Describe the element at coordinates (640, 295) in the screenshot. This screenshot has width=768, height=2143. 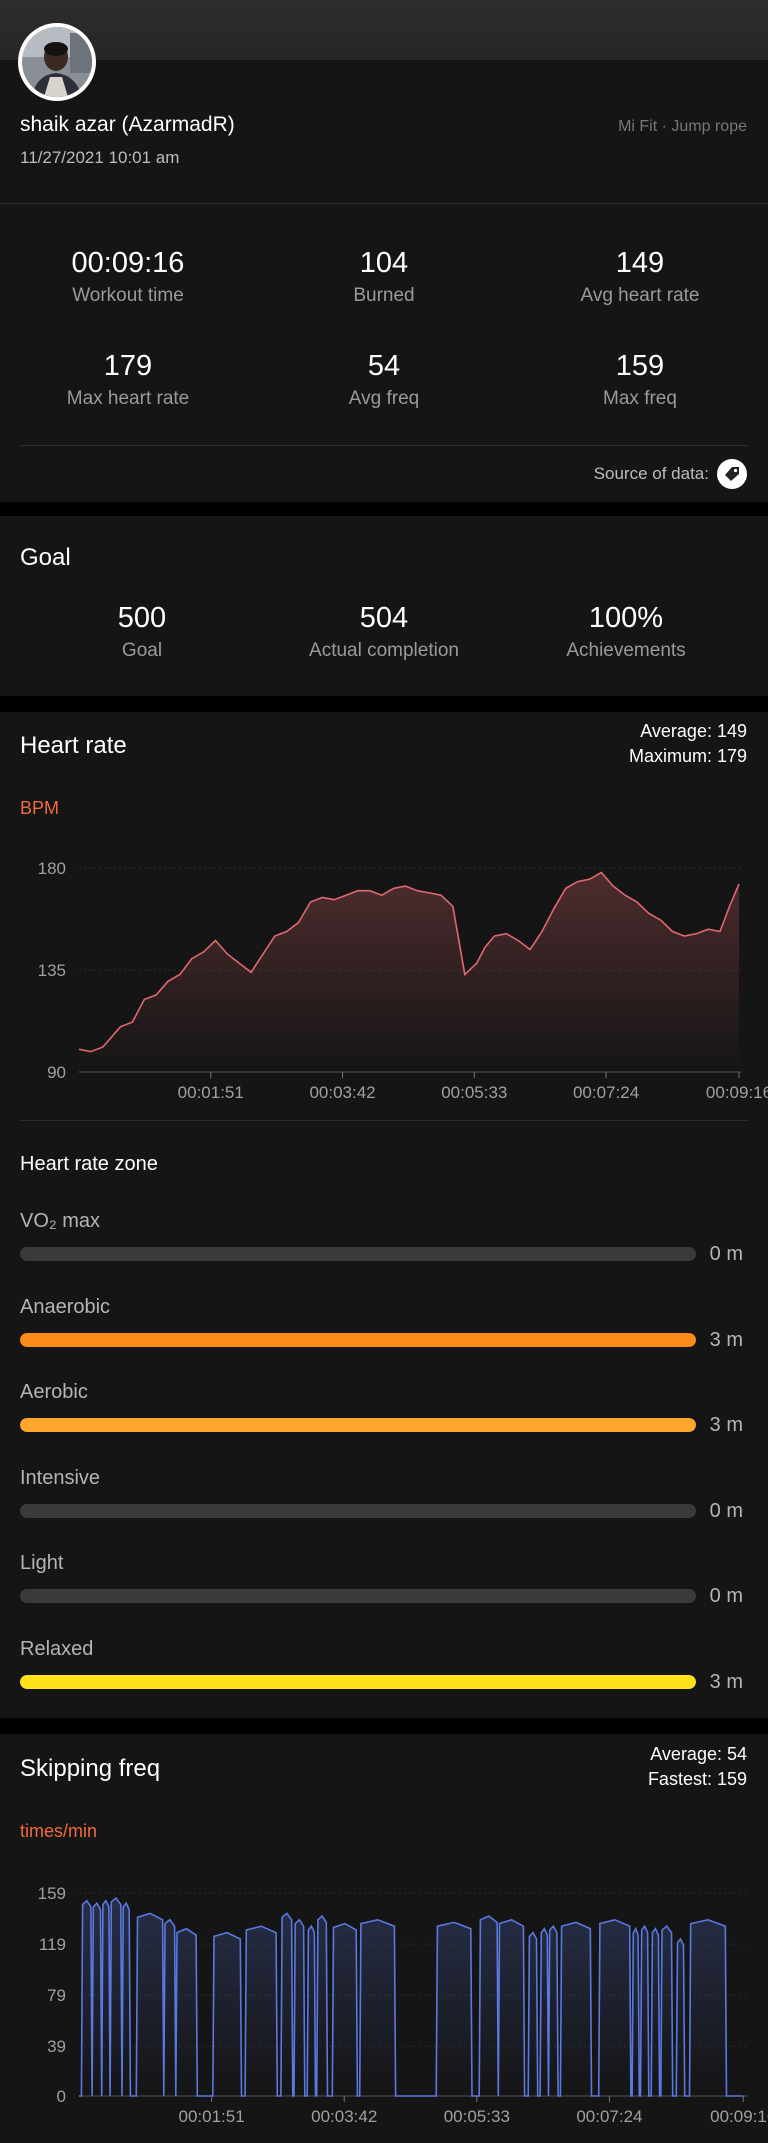
I see `stat-label: Avg heart rate` at that location.